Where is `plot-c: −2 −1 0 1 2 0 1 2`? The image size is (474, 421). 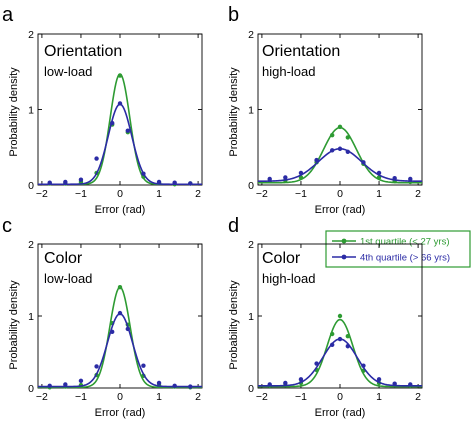
plot-c: −2 −1 0 1 2 0 1 2 is located at coordinates (115, 321).